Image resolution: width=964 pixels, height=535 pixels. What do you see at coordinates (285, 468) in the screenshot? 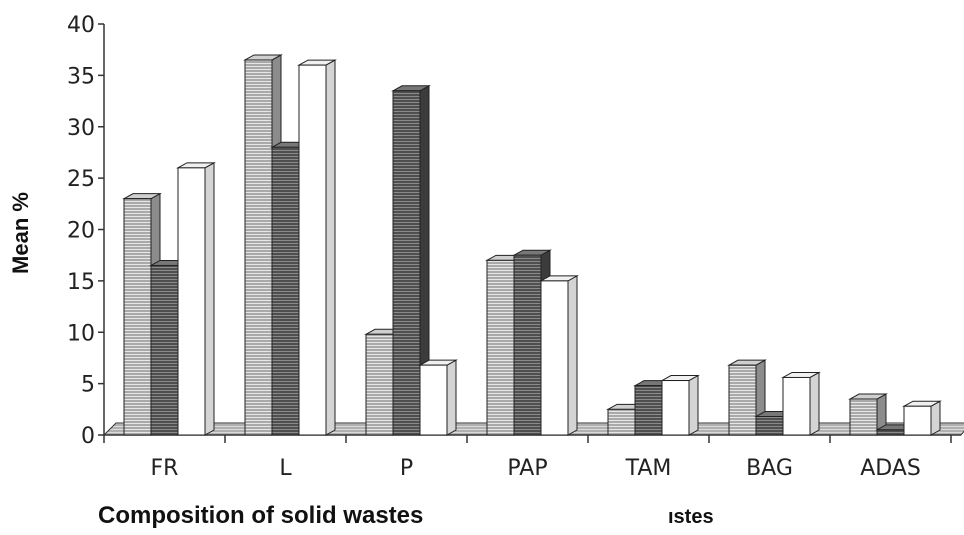
I see `x-tick-label: L` at bounding box center [285, 468].